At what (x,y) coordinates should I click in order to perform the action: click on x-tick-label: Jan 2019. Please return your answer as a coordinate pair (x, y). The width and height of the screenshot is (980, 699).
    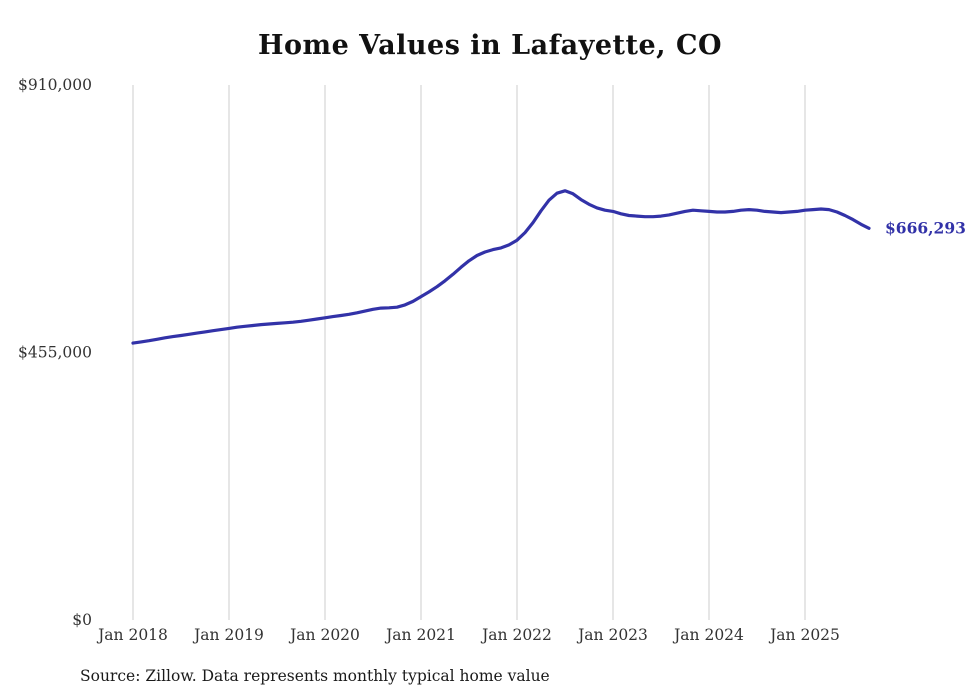
    Looking at the image, I should click on (228, 635).